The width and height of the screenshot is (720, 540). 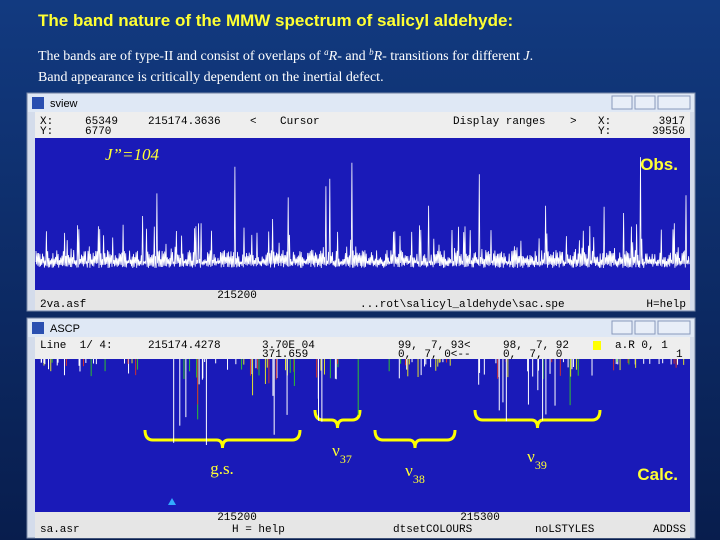 What do you see at coordinates (434, 355) in the screenshot?
I see `header-field: 0, 7, 0<--` at bounding box center [434, 355].